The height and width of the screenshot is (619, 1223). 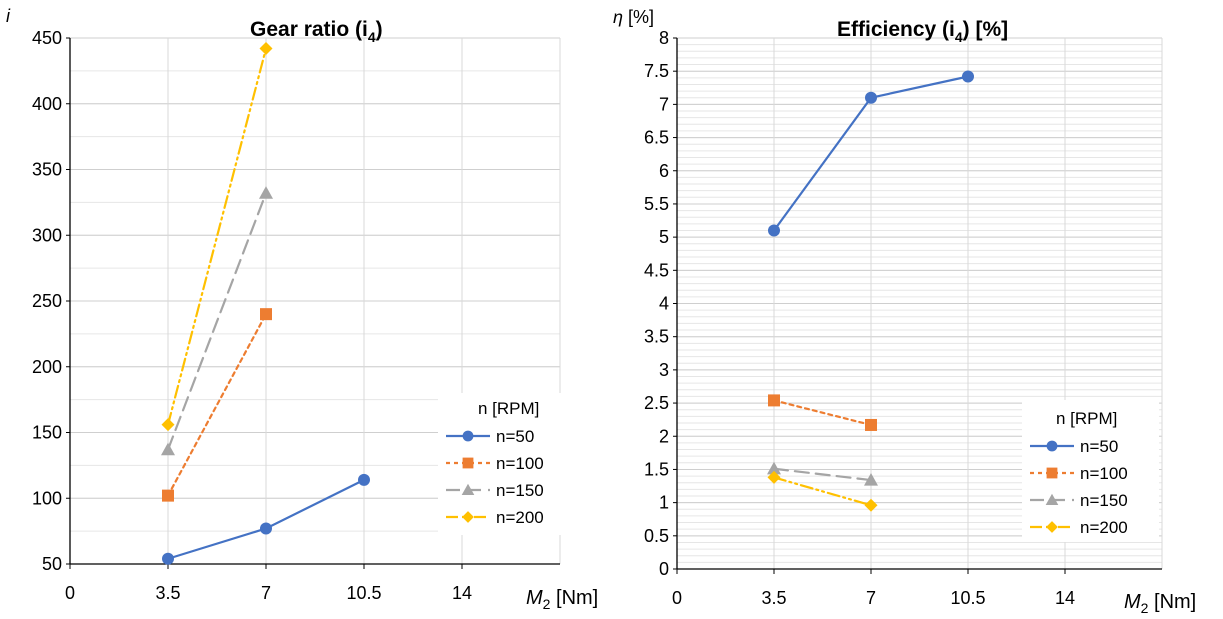 I want to click on chart-title: Efficiency (i4) [%], so click(x=922, y=31).